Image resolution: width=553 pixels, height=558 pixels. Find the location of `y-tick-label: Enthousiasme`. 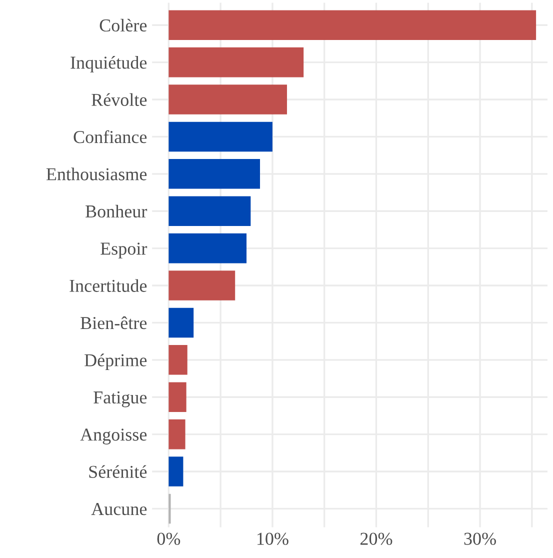

y-tick-label: Enthousiasme is located at coordinates (96, 174).